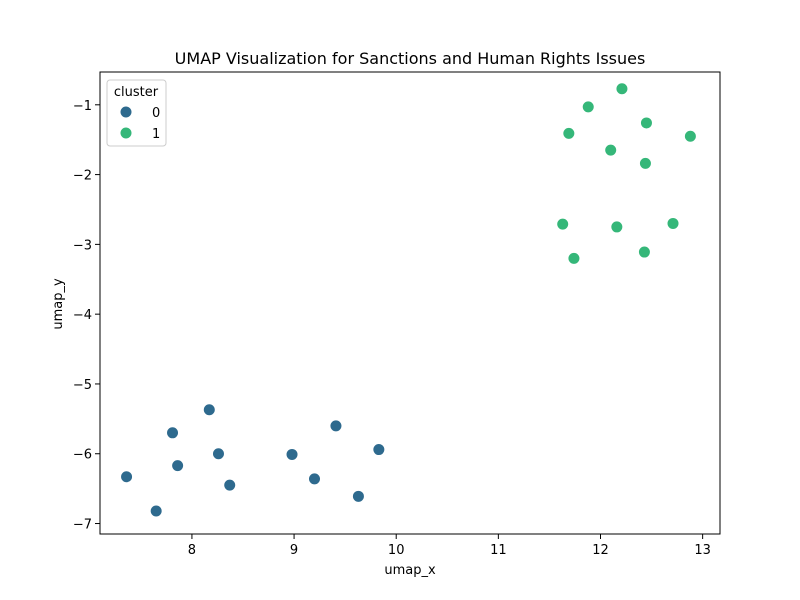 Image resolution: width=800 pixels, height=600 pixels. Describe the element at coordinates (600, 550) in the screenshot. I see `x-tick-label: 12` at that location.